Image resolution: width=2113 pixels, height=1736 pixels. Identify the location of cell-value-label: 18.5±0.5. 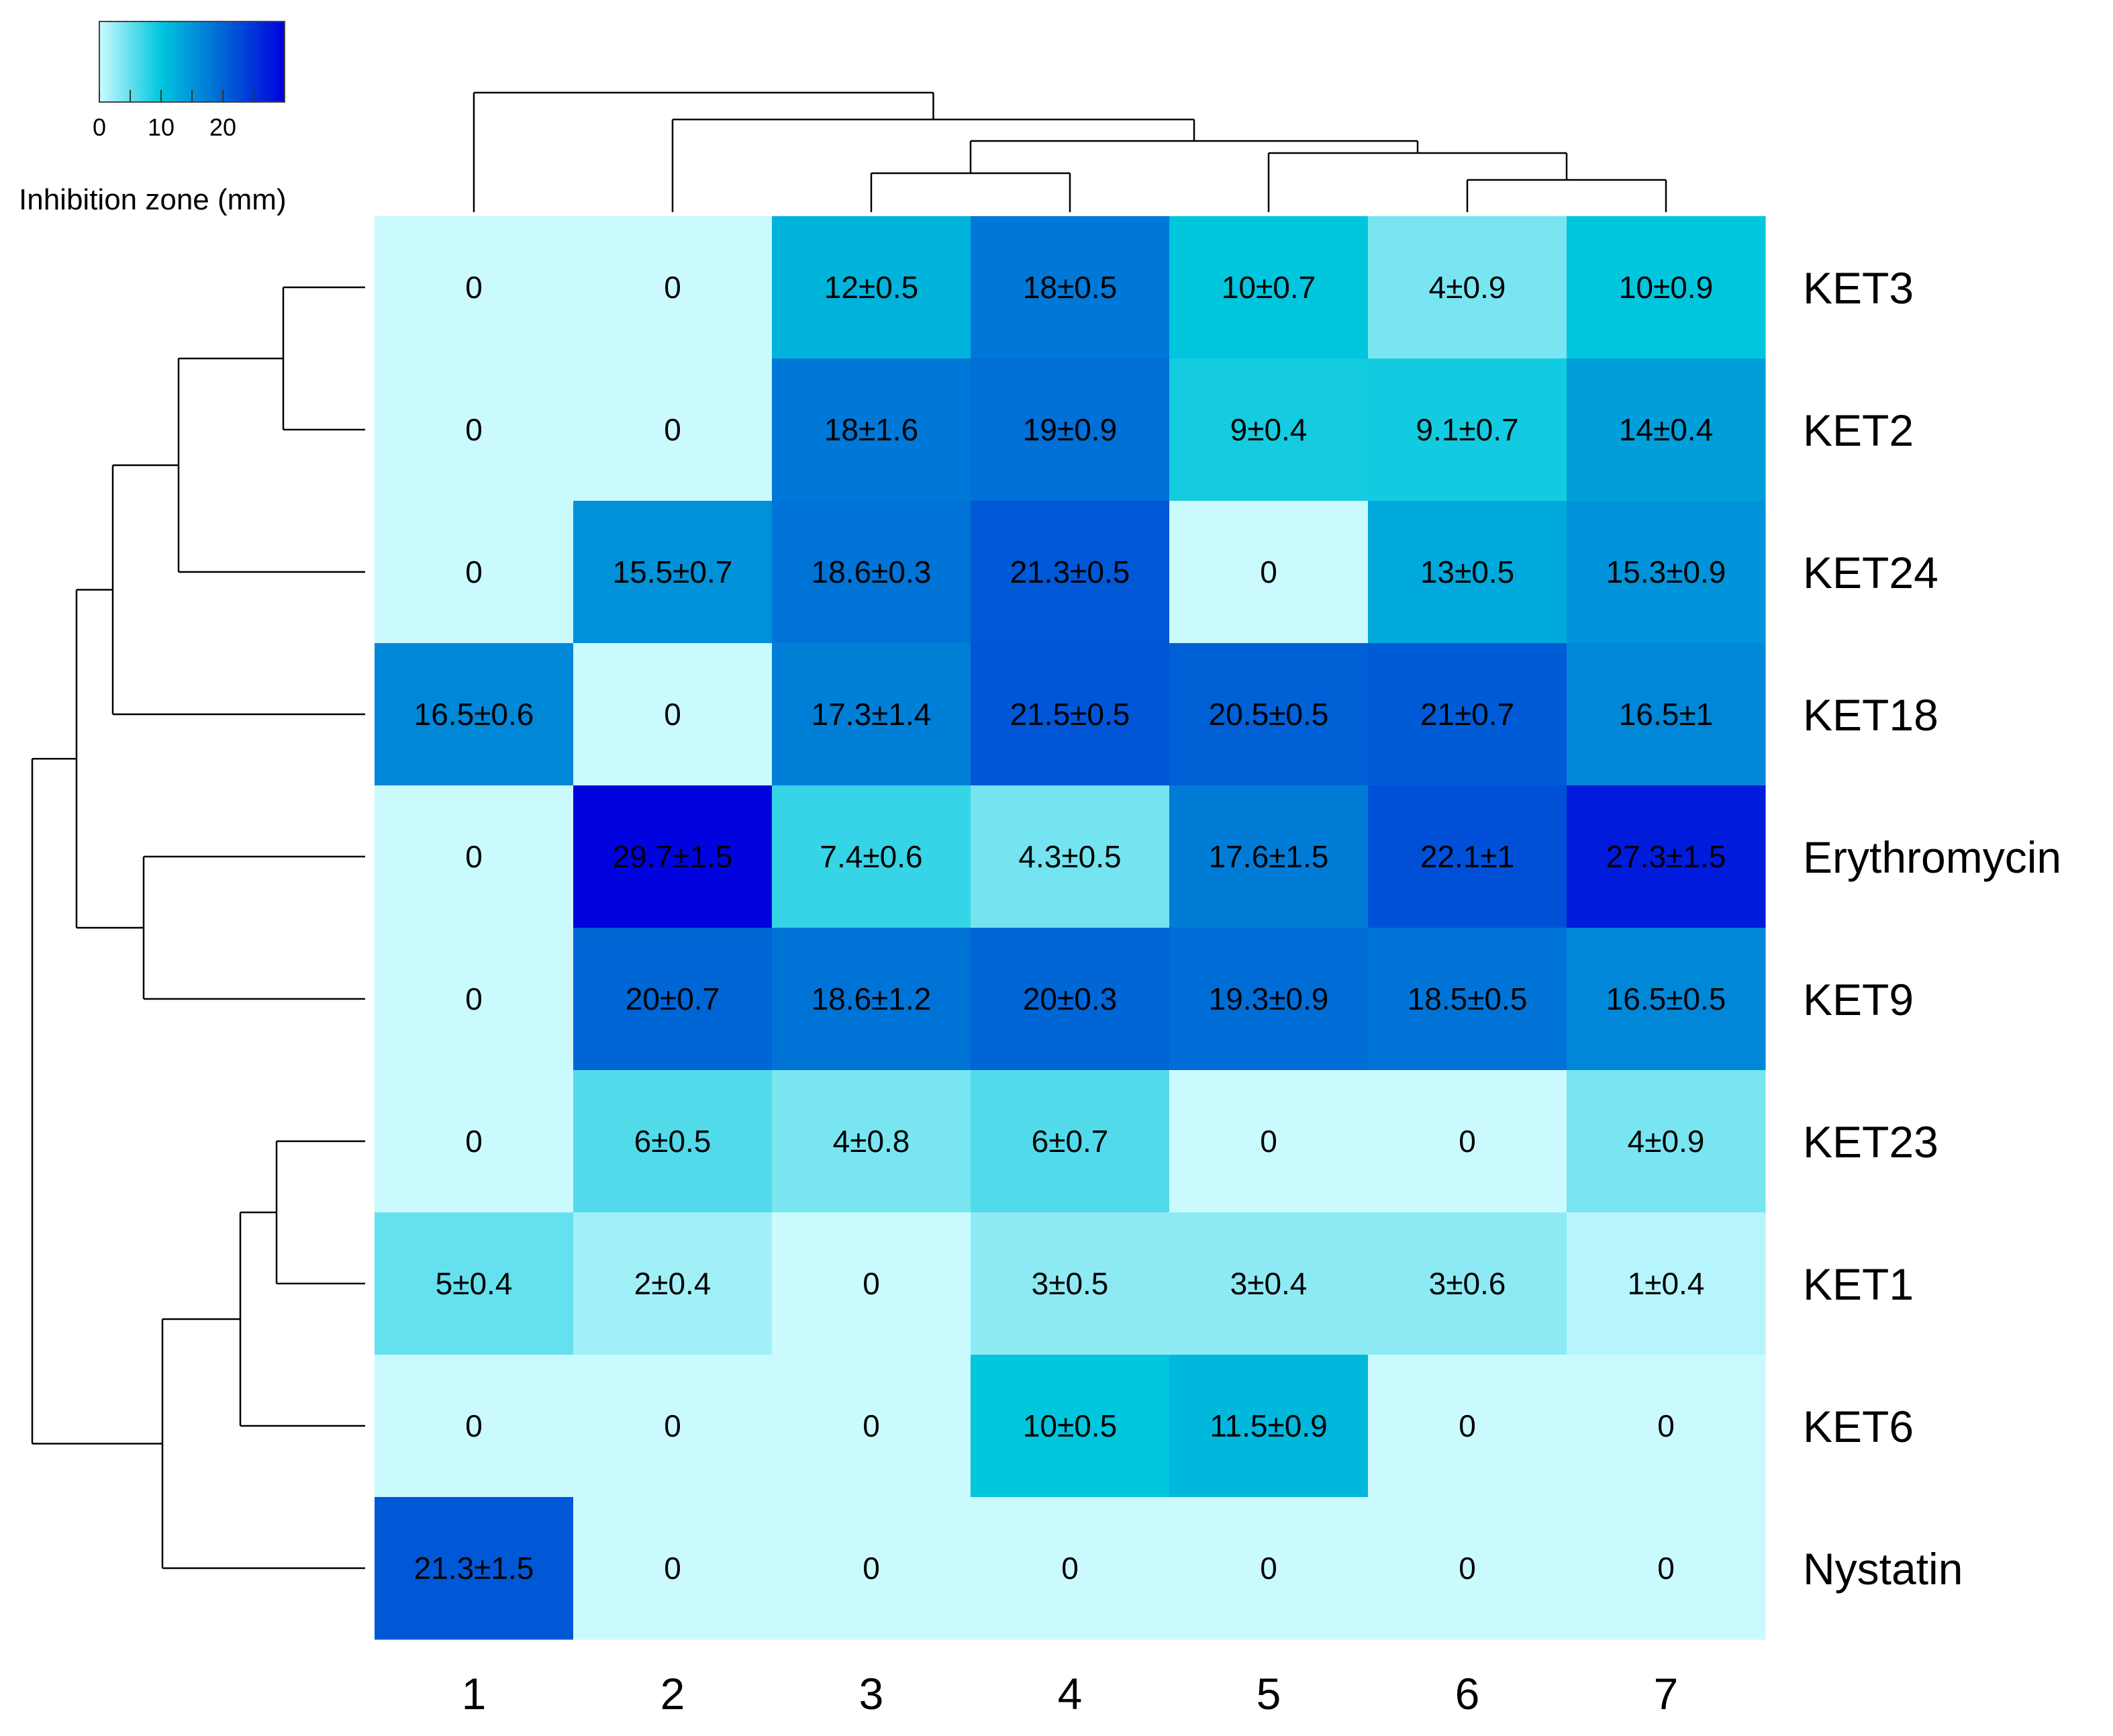
(1468, 998).